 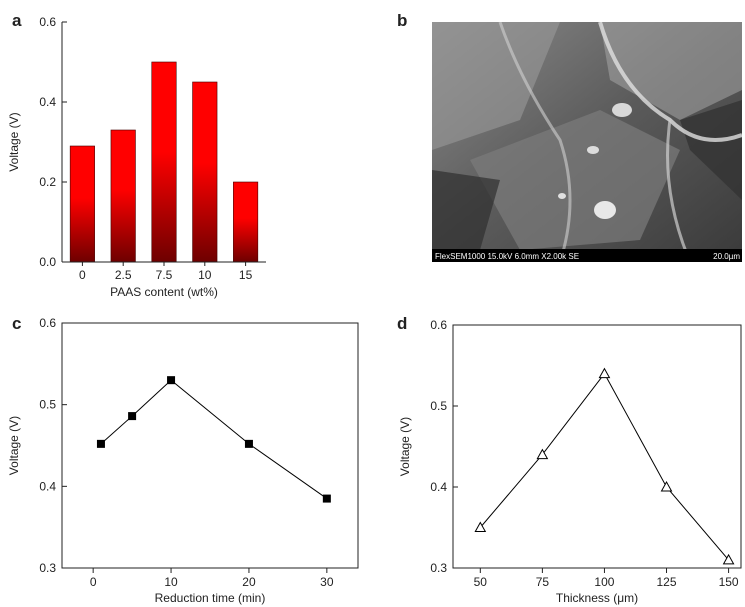 What do you see at coordinates (164, 292) in the screenshot?
I see `x-axis-label: PAAS content (wt%)` at bounding box center [164, 292].